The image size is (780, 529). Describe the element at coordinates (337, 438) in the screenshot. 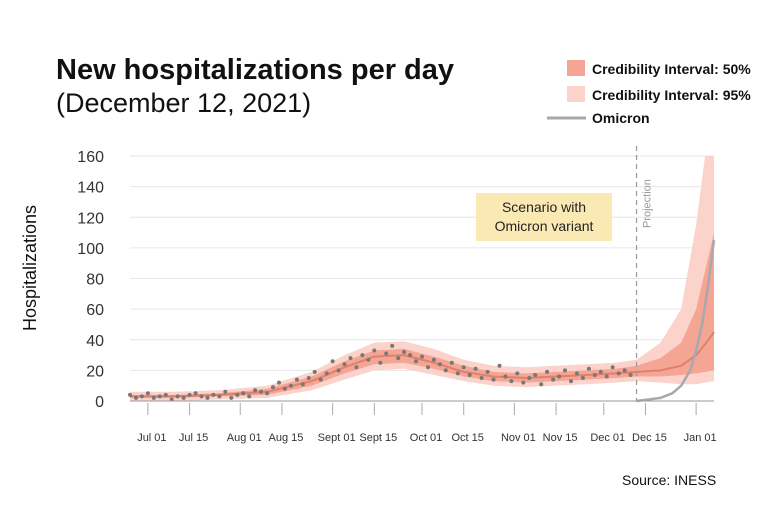

I see `x-tick-label-4: Sept 01` at that location.